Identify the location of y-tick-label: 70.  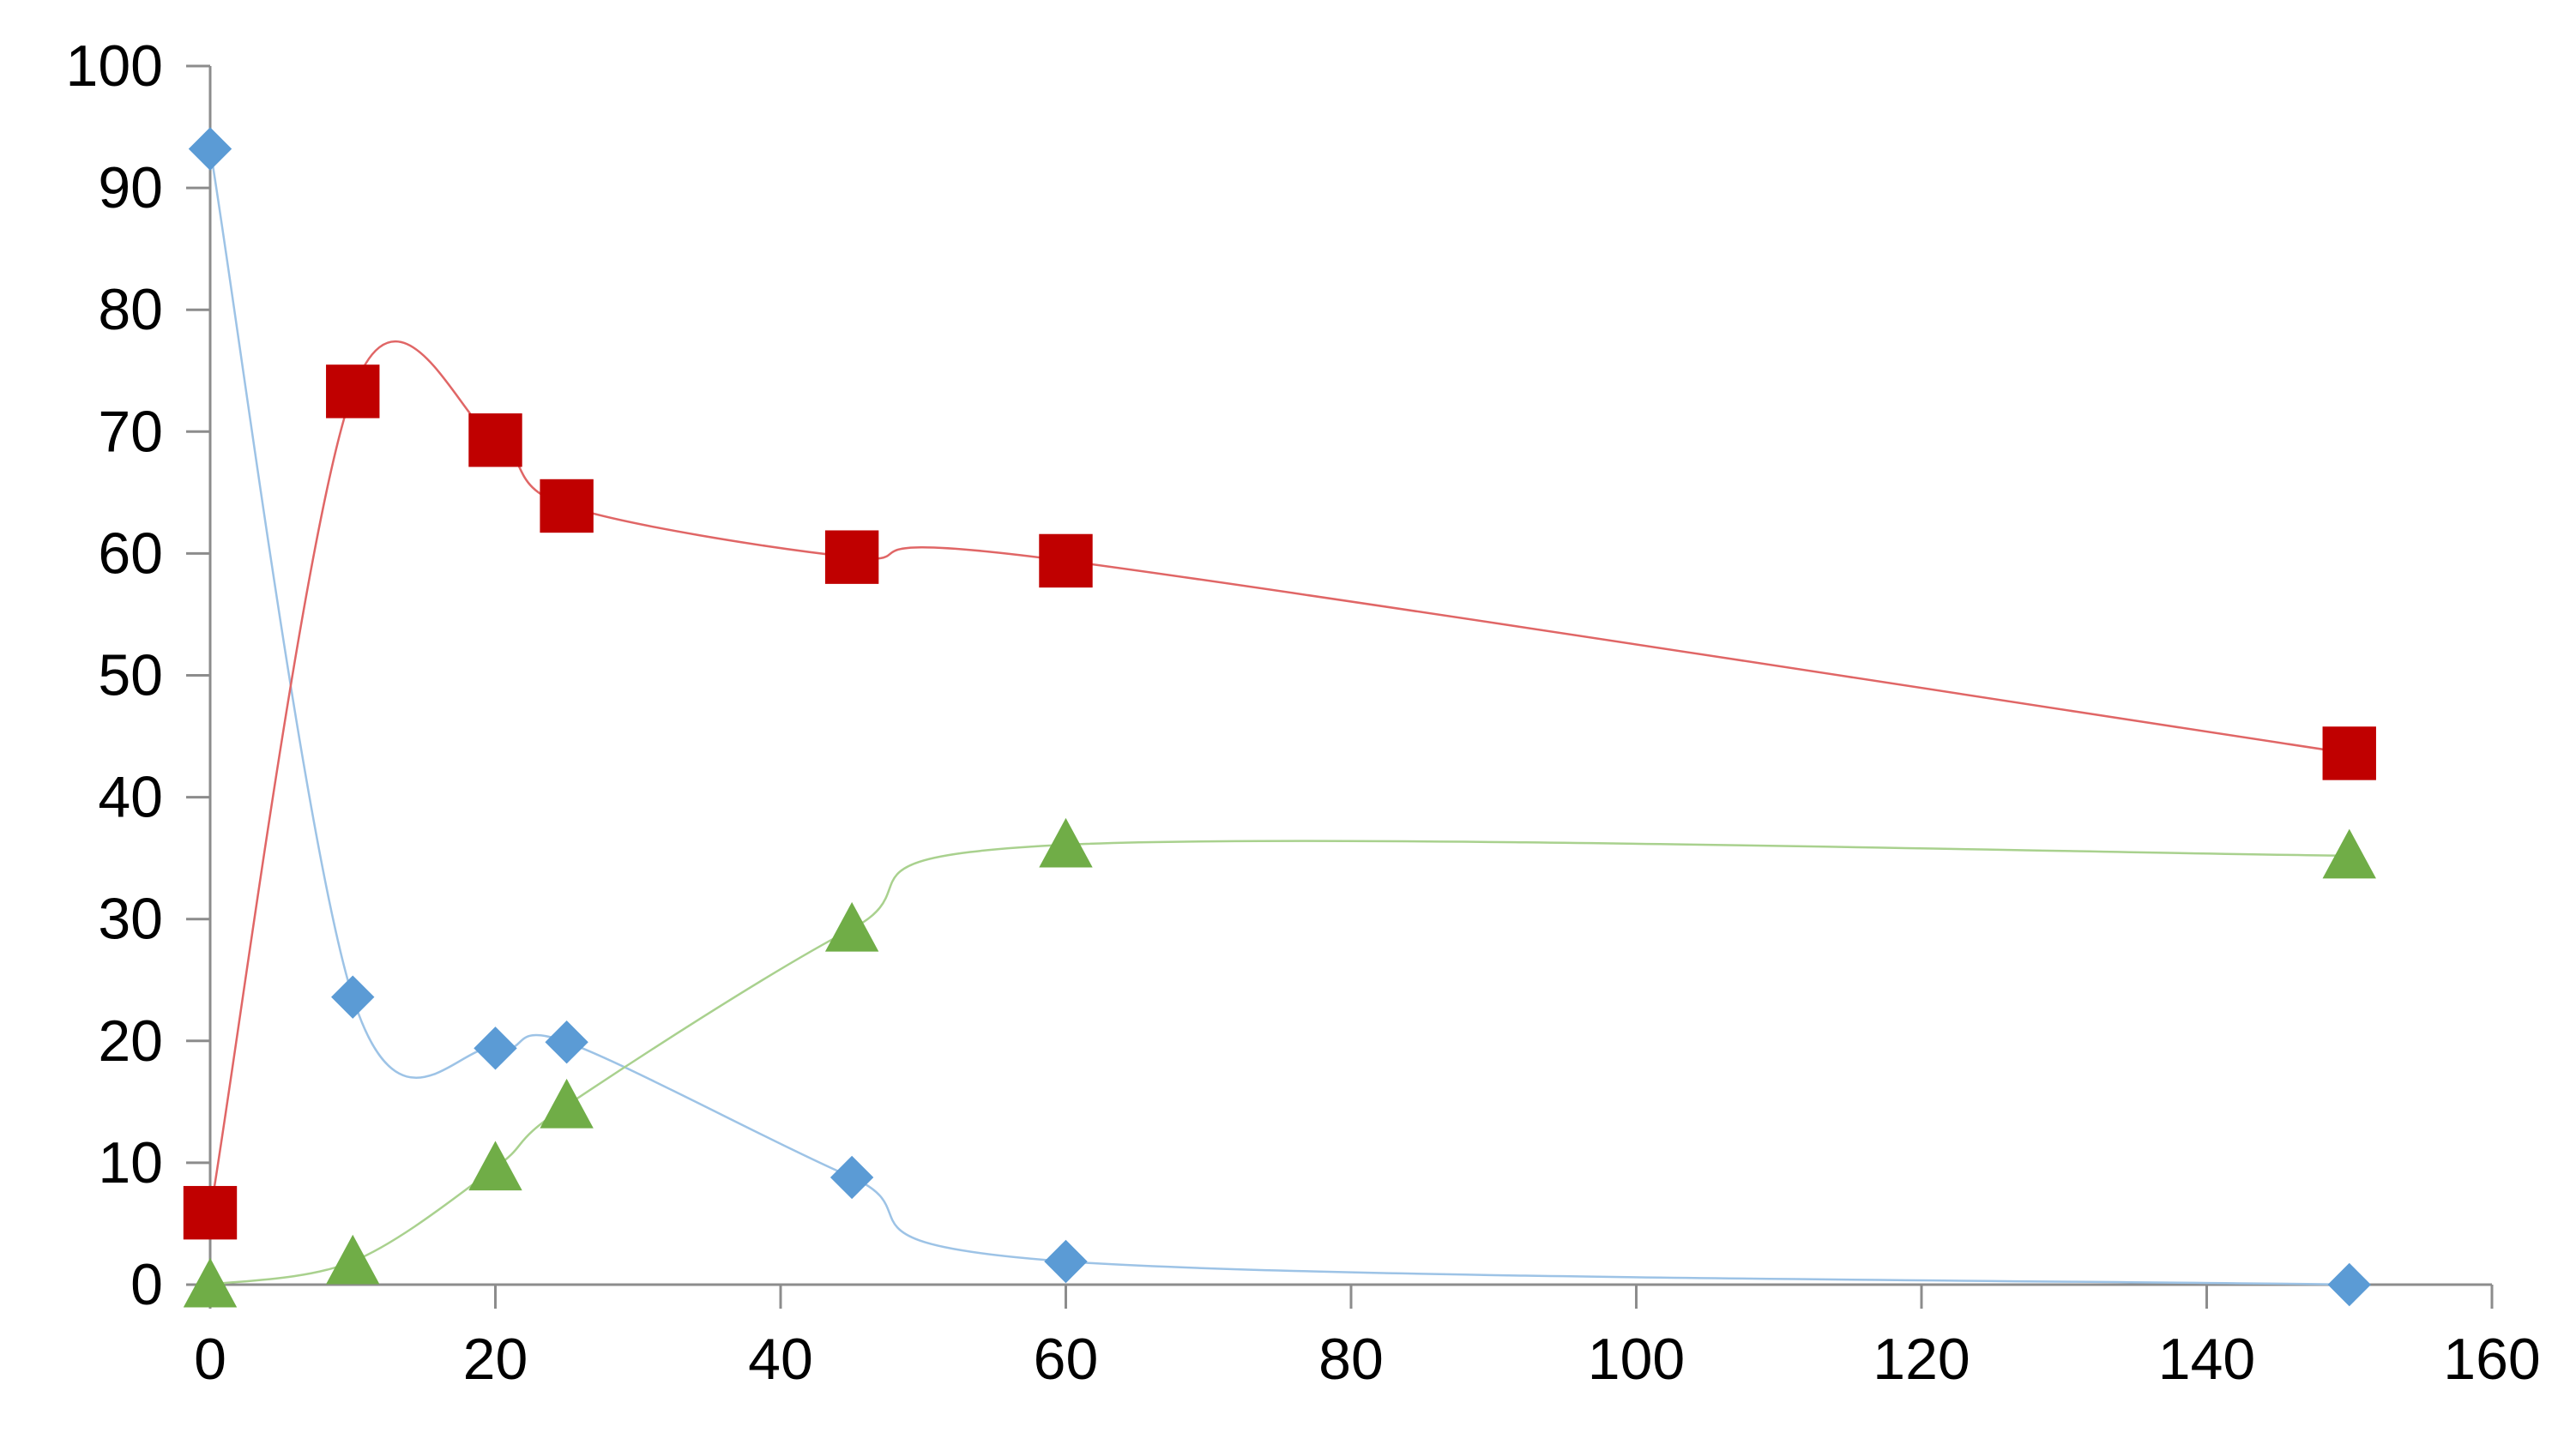
(130, 432).